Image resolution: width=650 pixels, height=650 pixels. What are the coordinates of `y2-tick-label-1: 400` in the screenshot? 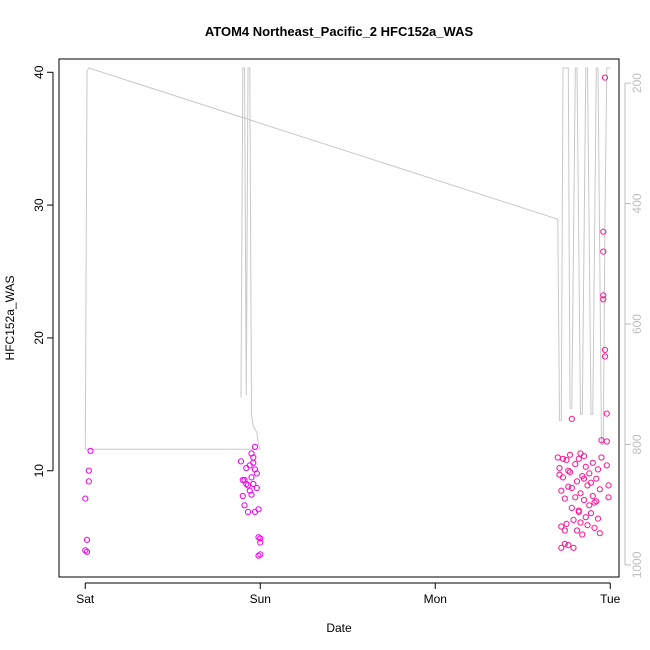 It's located at (637, 203).